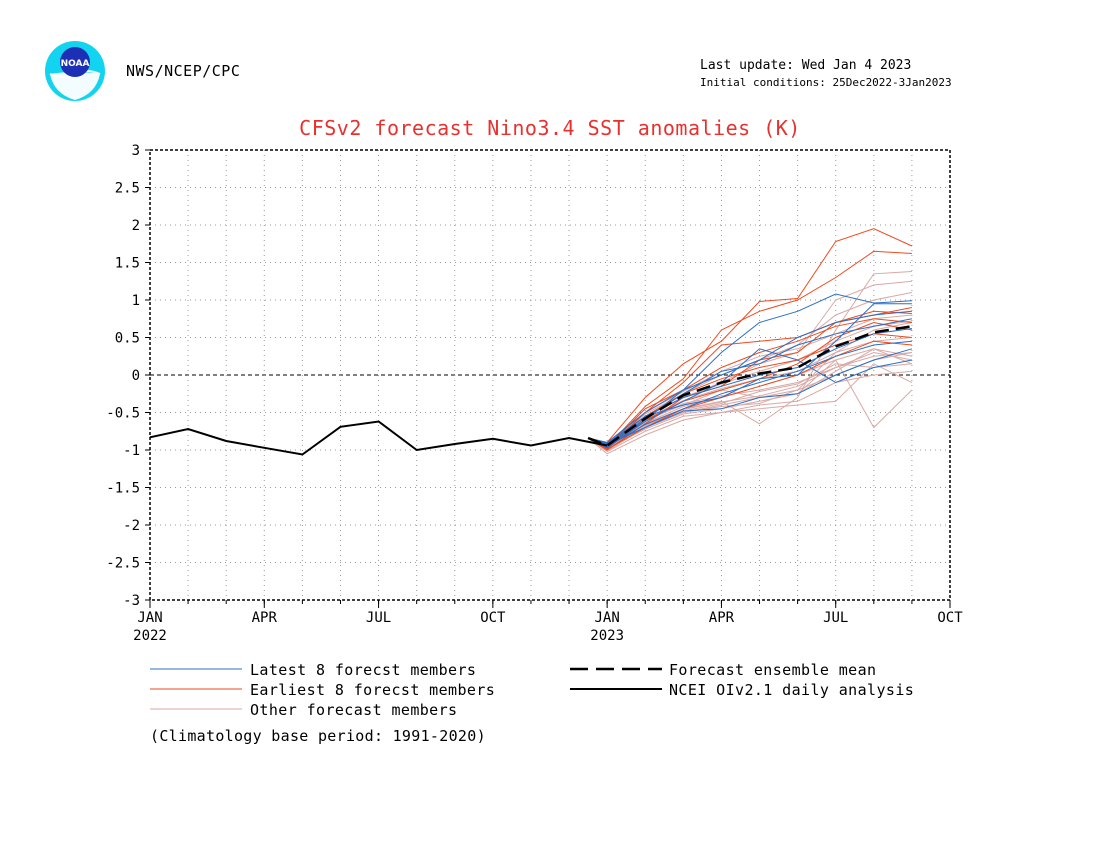 The image size is (1100, 850). What do you see at coordinates (616, 689) in the screenshot?
I see `legend-analysis-swatch` at bounding box center [616, 689].